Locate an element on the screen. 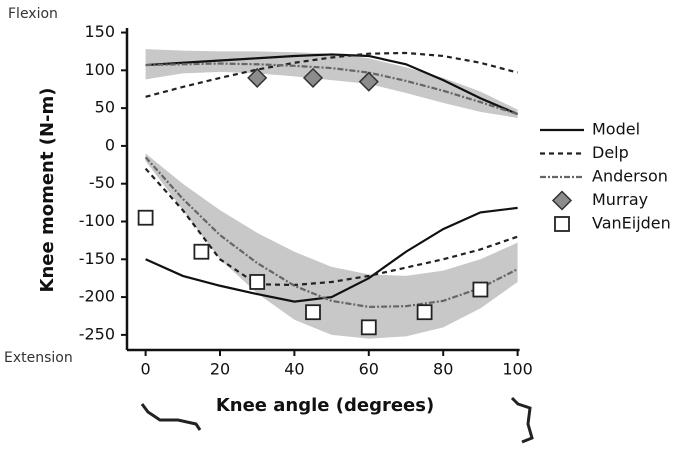  y-tick-label: 50 is located at coordinates (105, 107).